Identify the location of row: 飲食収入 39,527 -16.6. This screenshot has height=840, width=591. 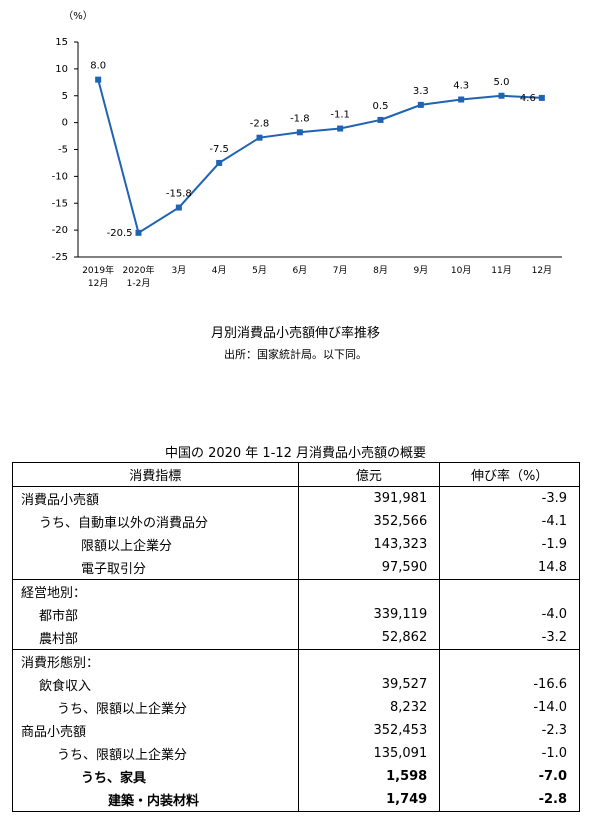
(296, 684).